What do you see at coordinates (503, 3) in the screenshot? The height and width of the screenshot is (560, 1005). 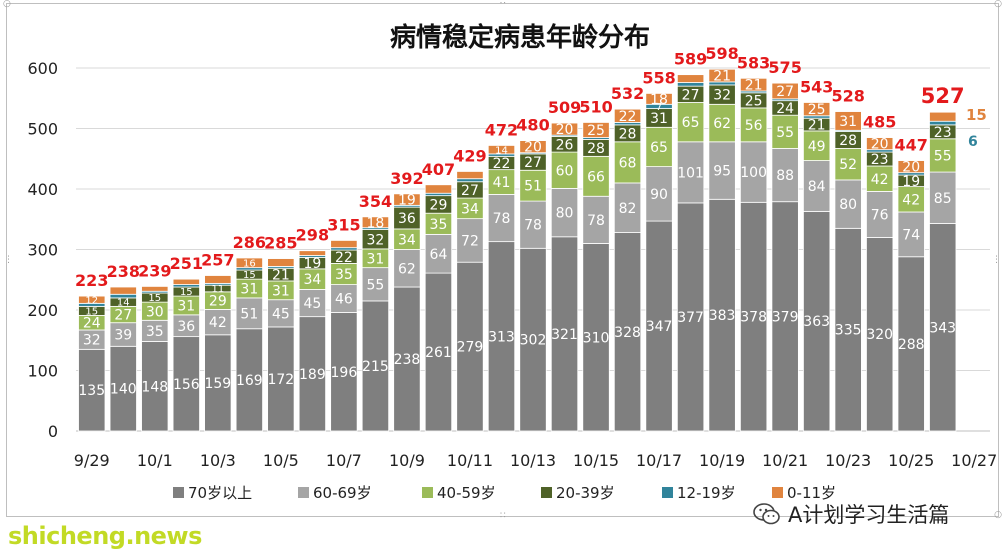 I see `resize-handle-top: ∷` at bounding box center [503, 3].